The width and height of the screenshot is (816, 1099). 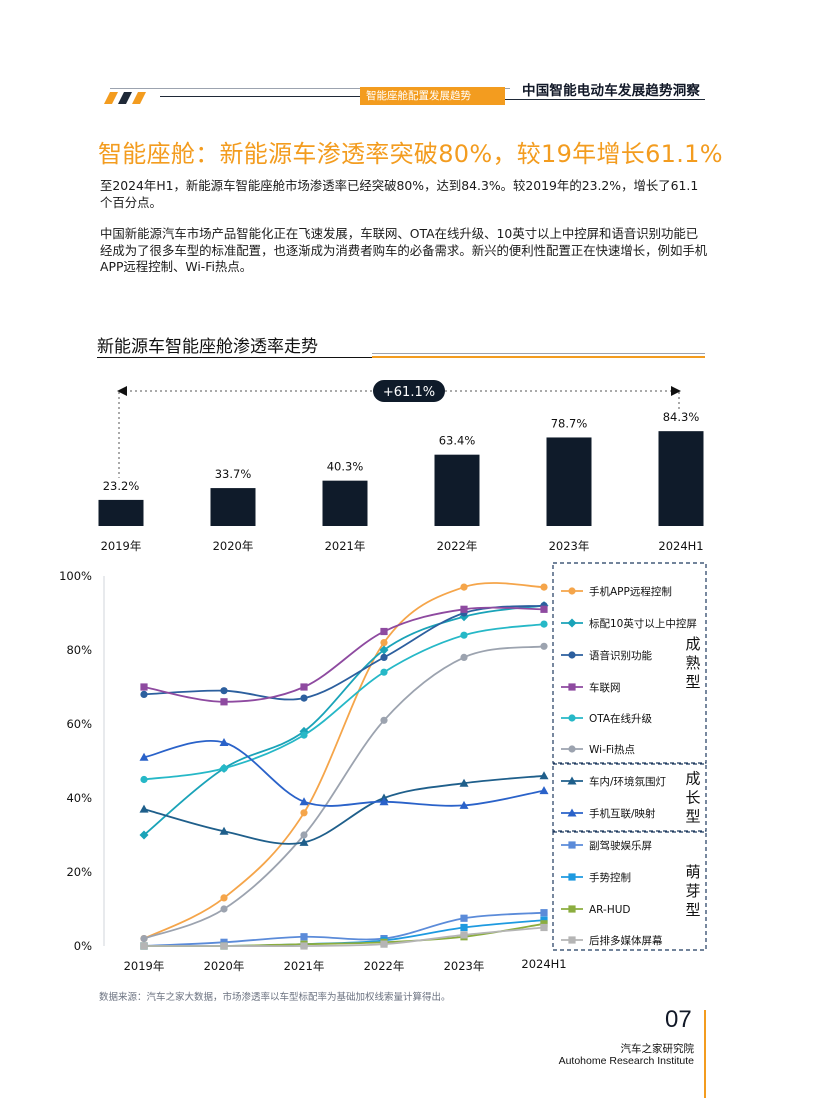 I want to click on growth-badge, so click(x=409, y=391).